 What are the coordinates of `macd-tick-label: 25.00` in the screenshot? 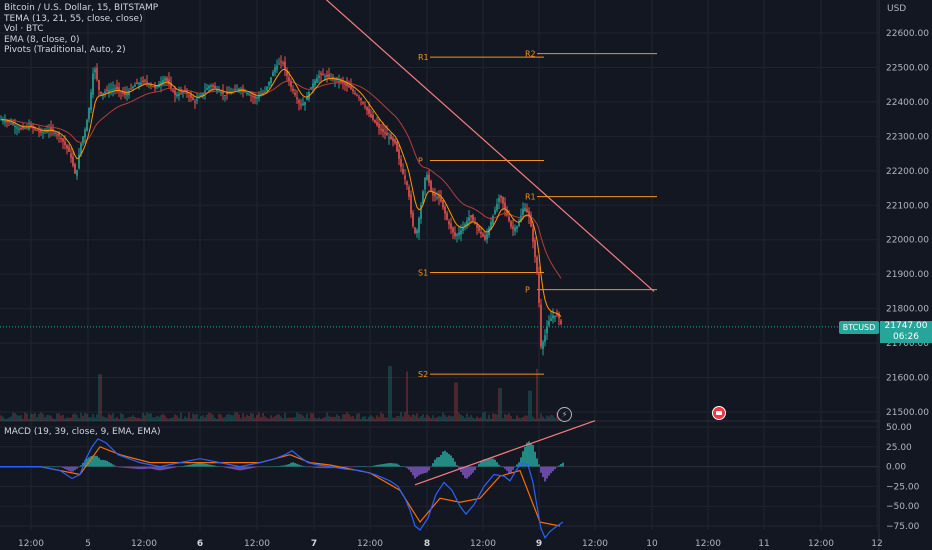 It's located at (899, 448).